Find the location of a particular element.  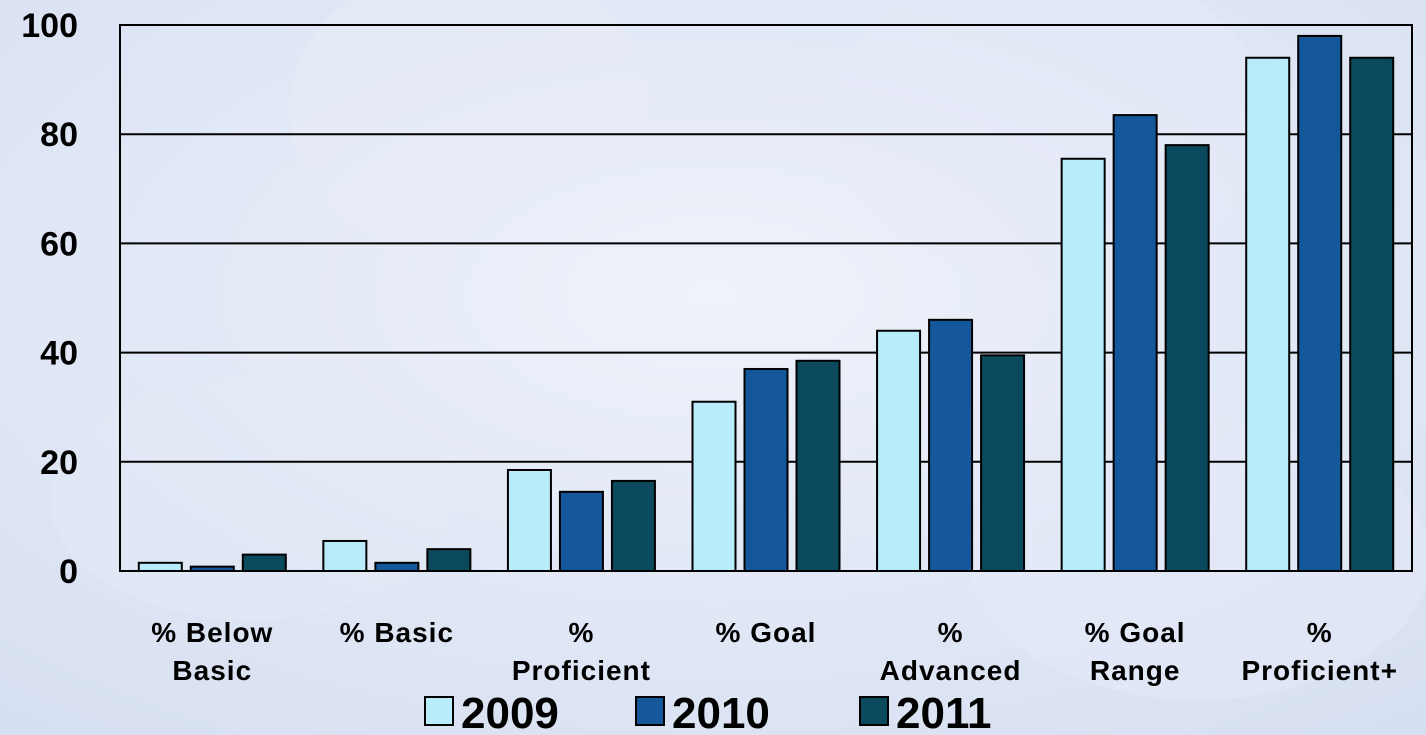

y-tick-label: 0 is located at coordinates (68, 572).